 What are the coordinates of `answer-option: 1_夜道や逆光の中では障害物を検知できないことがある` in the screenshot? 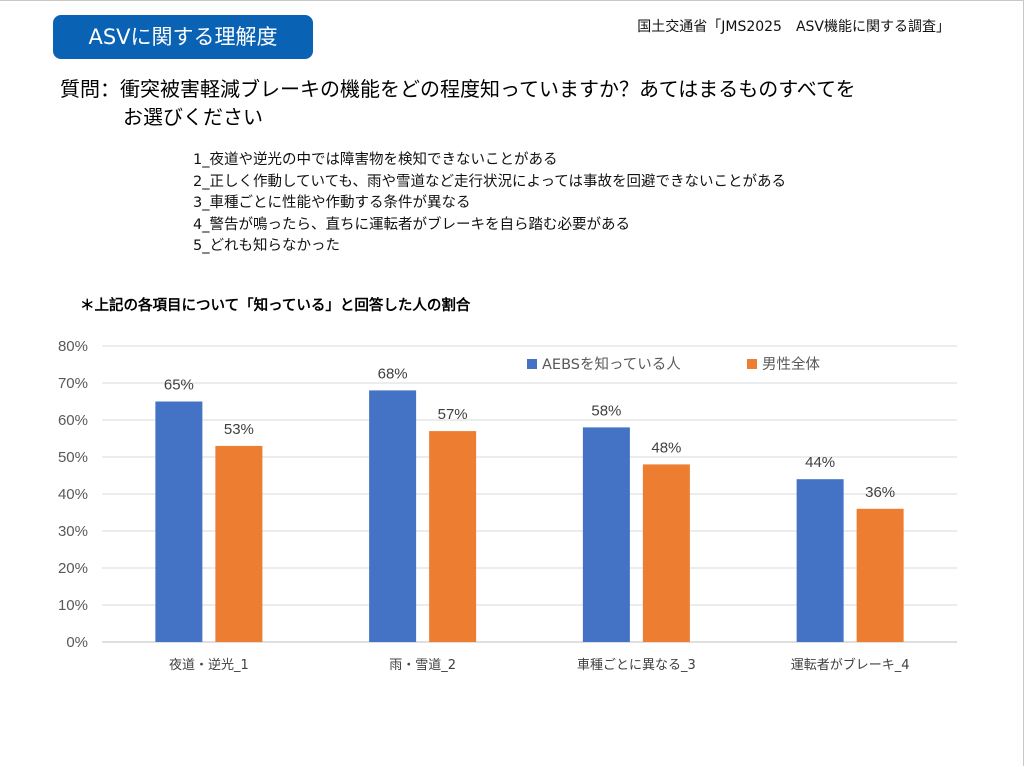 It's located at (375, 160).